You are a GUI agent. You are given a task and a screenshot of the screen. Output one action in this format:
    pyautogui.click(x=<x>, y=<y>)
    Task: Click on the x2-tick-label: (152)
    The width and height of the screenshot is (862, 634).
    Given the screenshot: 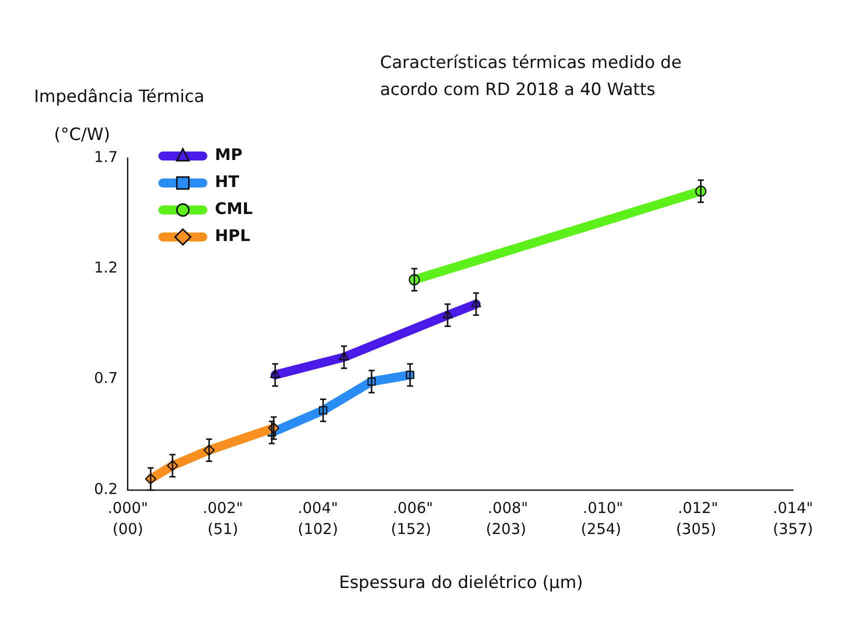 What is the action you would take?
    pyautogui.click(x=411, y=529)
    